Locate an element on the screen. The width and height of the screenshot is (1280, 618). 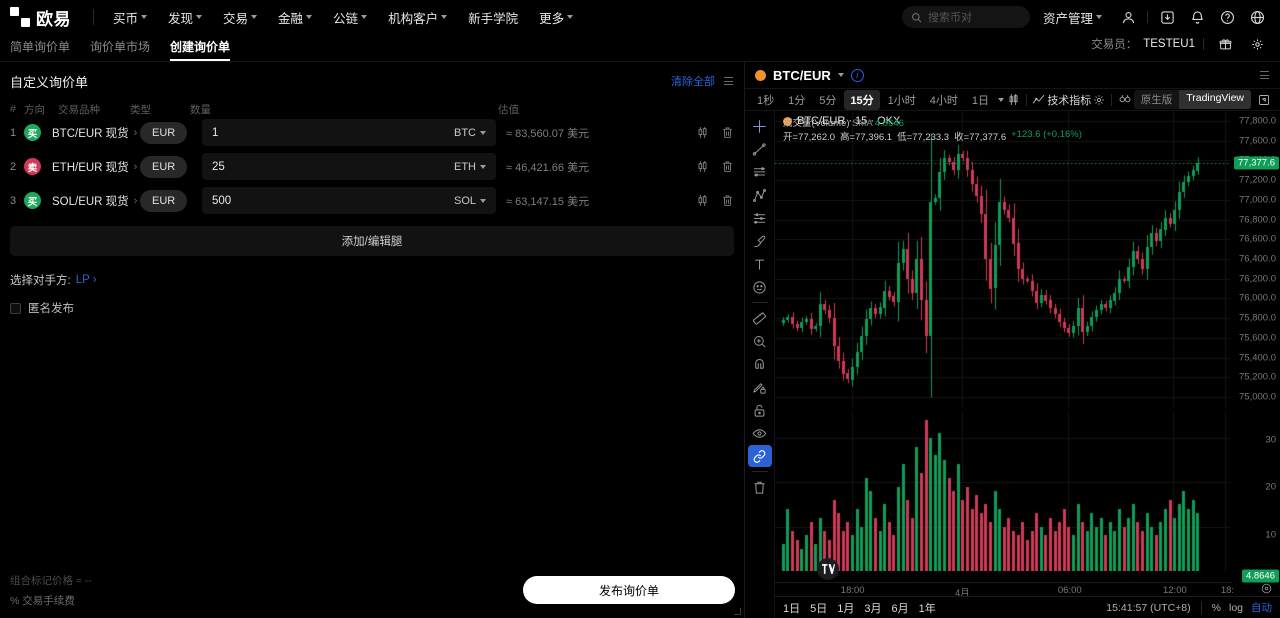
auto-scale-button: 自动 is located at coordinates (1261, 608).